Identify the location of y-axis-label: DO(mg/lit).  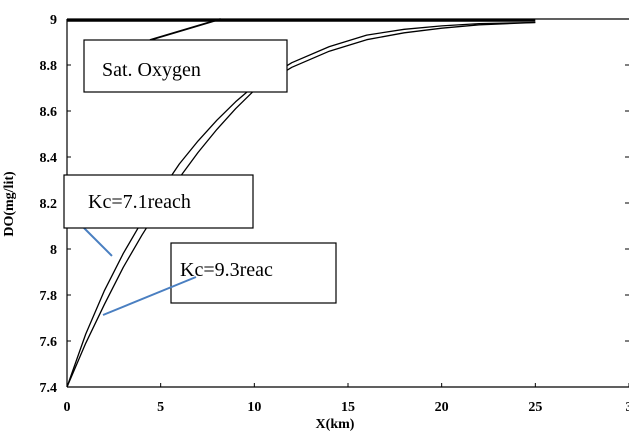
(9, 204).